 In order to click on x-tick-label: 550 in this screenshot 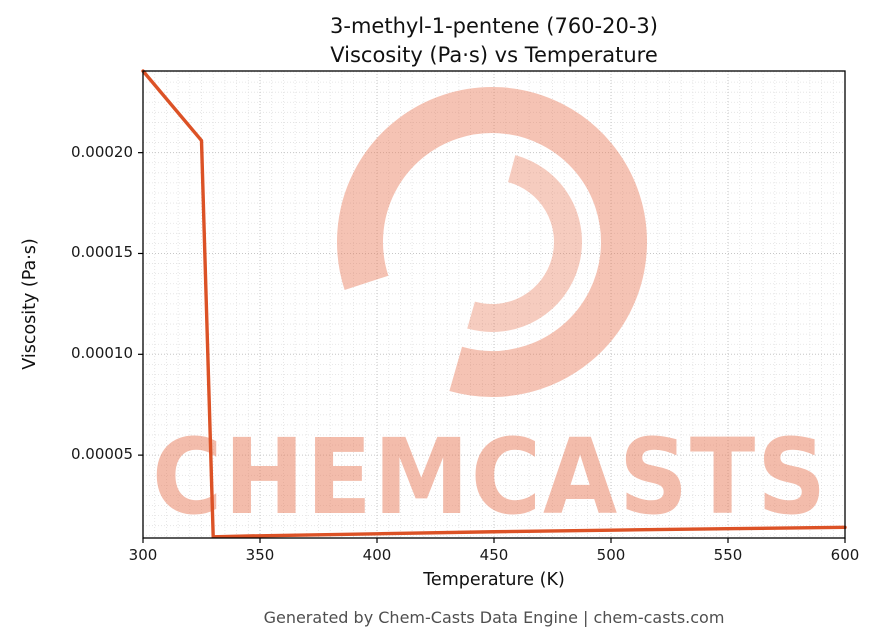, I will do `click(728, 555)`.